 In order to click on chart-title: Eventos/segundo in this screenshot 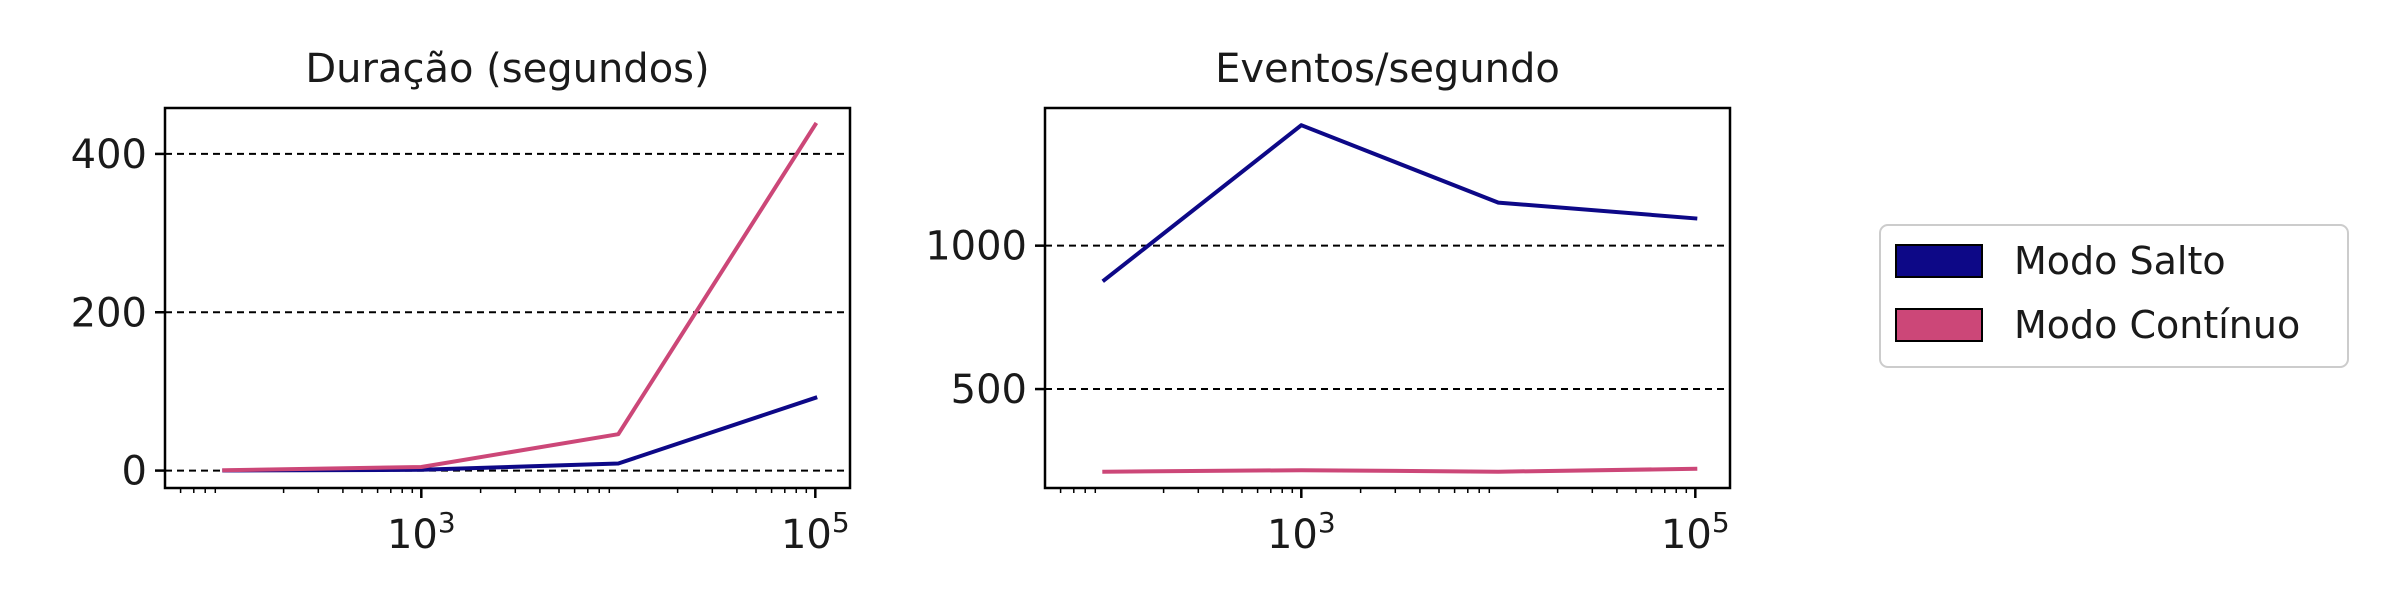, I will do `click(1387, 69)`.